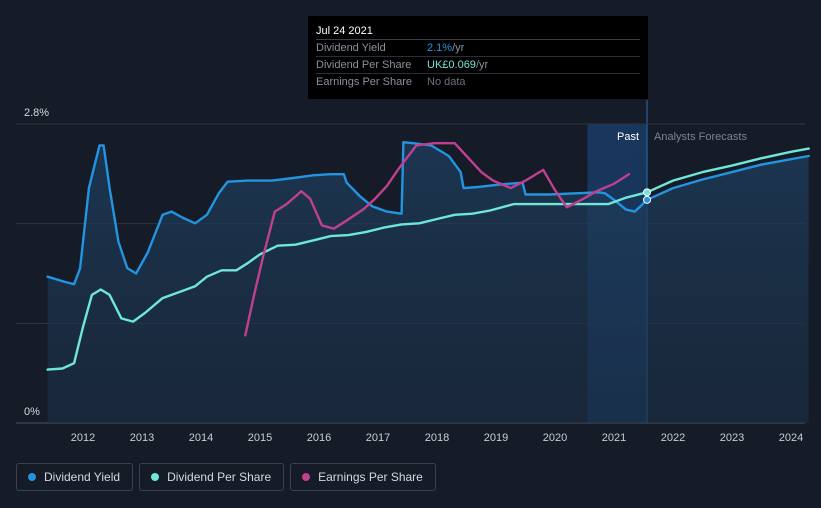  Describe the element at coordinates (496, 438) in the screenshot. I see `x-tick-label: 2019` at that location.